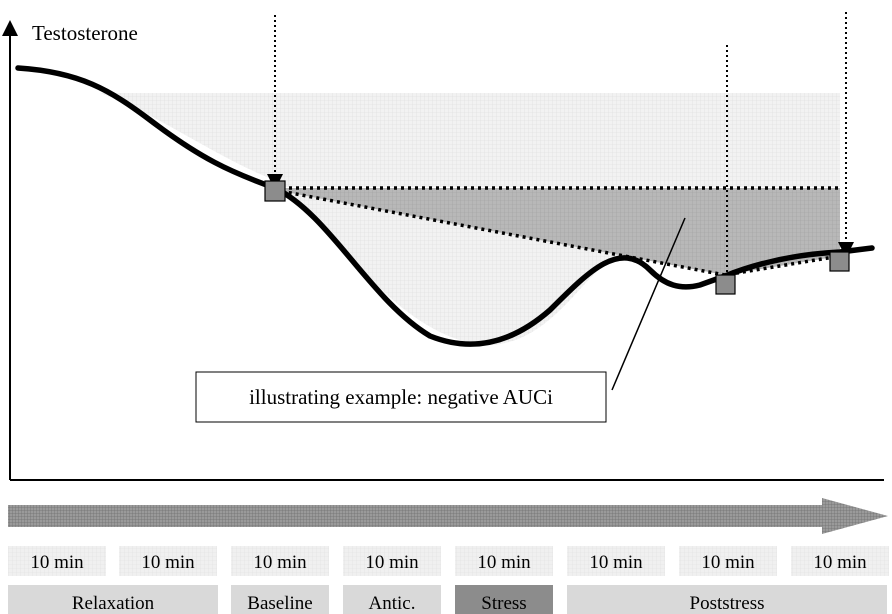 The width and height of the screenshot is (892, 614). Describe the element at coordinates (85, 33) in the screenshot. I see `y-axis-label: Testosterone` at that location.